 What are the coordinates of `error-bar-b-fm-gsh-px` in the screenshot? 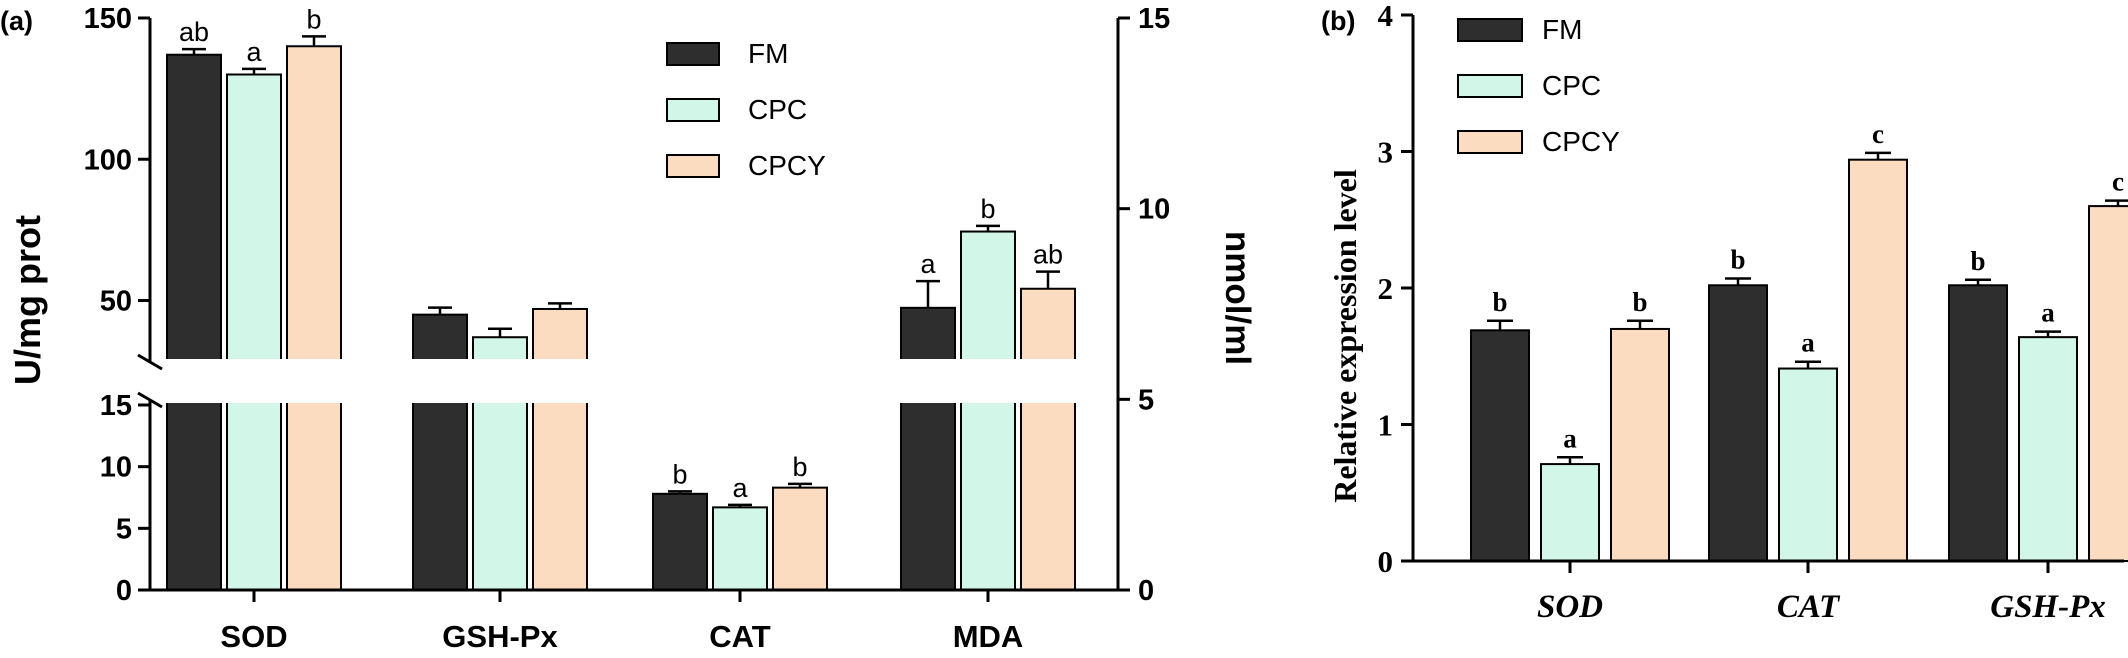 It's located at (1978, 282).